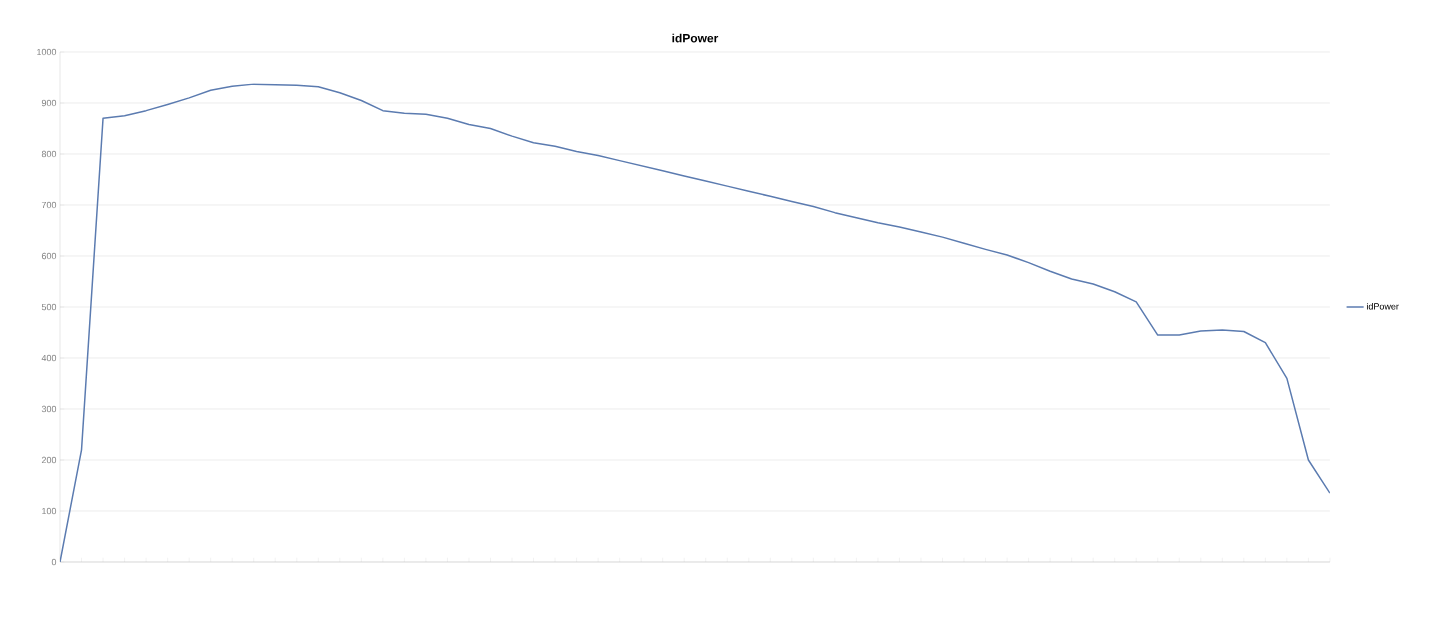 This screenshot has width=1451, height=622. I want to click on y-tick-label: 300, so click(49, 409).